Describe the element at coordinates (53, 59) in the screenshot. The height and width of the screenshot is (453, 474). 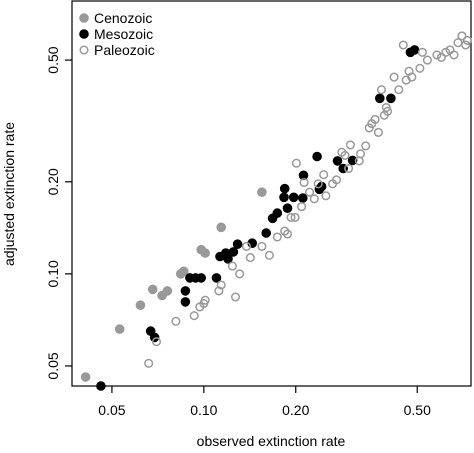
I see `y-tick-label: 0.50` at that location.